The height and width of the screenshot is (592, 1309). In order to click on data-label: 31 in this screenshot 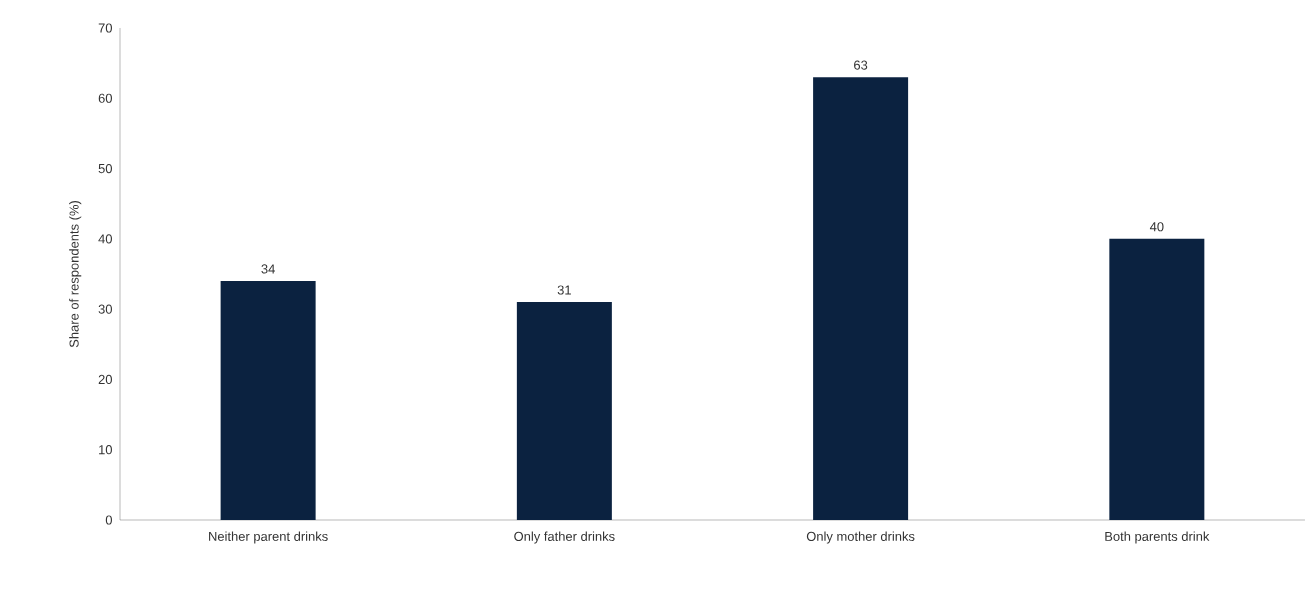, I will do `click(564, 290)`.